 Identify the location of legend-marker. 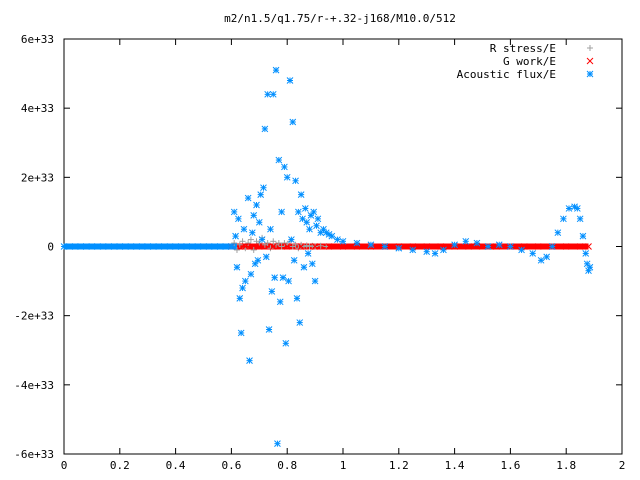
(590, 48).